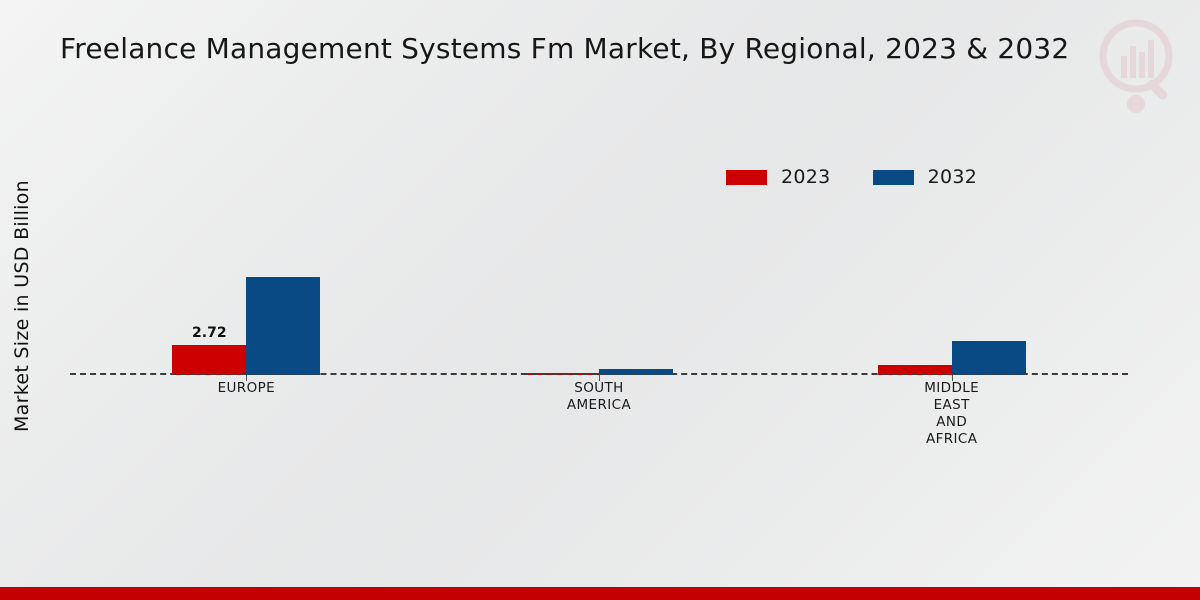  Describe the element at coordinates (778, 177) in the screenshot. I see `legend-item-2023: 2023` at that location.